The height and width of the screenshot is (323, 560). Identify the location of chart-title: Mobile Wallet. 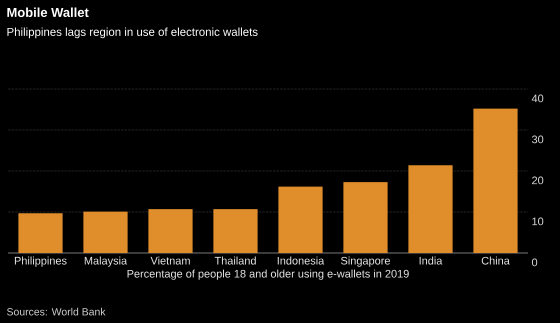
(48, 13).